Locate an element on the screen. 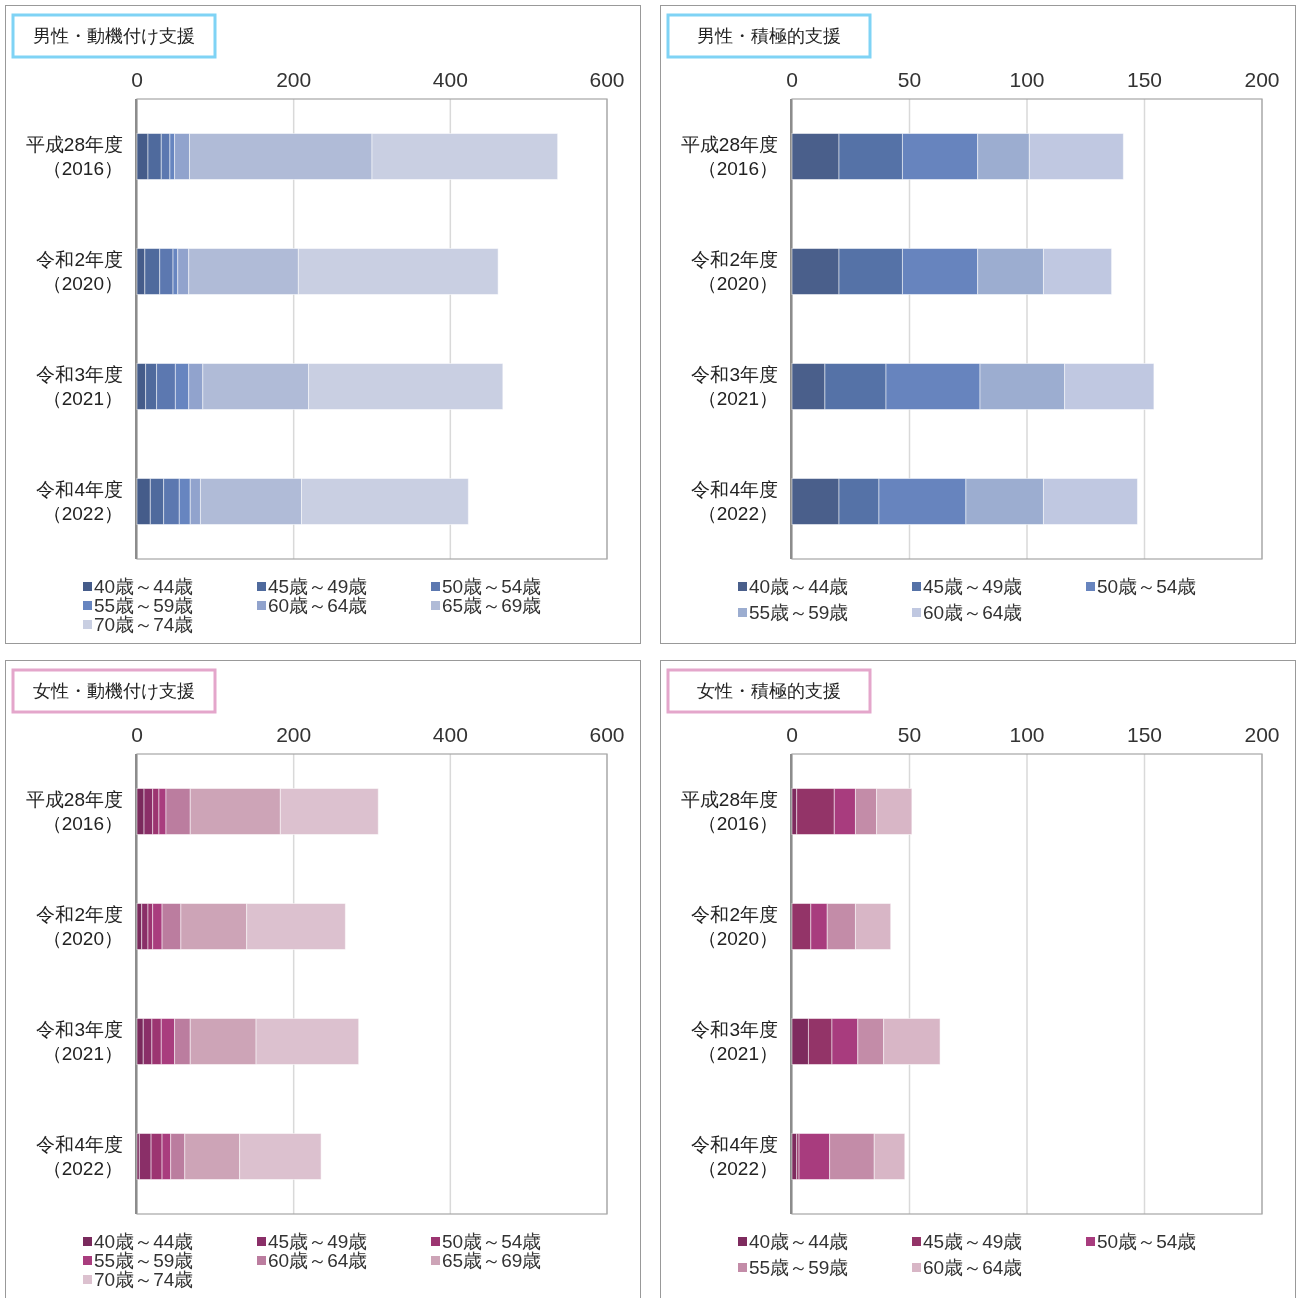 Image resolution: width=1298 pixels, height=1298 pixels. chart-title: 男性・動機付け支援 is located at coordinates (114, 36).